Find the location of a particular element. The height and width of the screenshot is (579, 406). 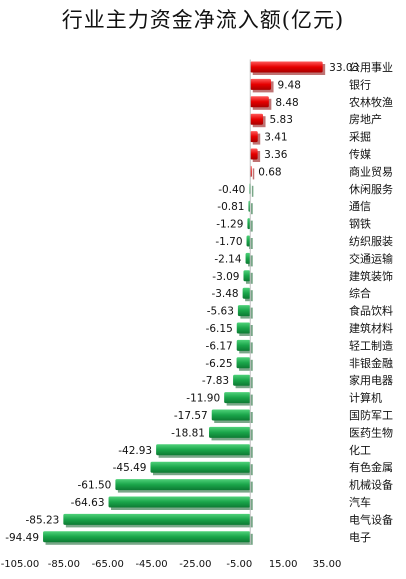

bar-国防军工 is located at coordinates (231, 415).